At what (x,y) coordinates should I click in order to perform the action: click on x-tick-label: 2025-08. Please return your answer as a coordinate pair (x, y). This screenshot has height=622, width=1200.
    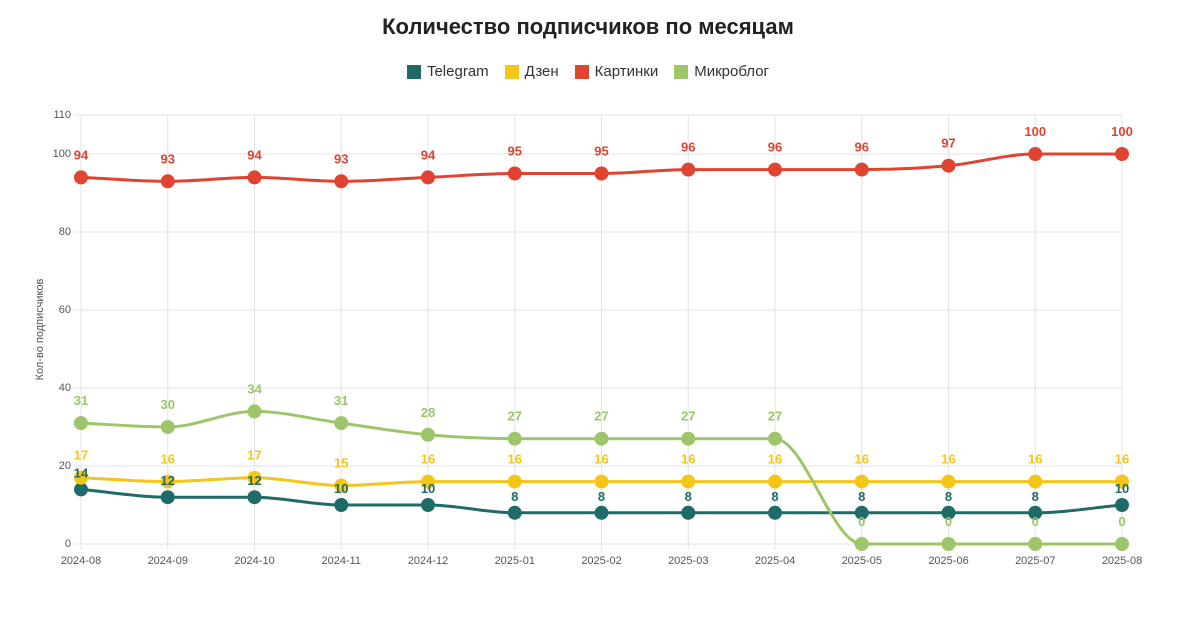
    Looking at the image, I should click on (1122, 561).